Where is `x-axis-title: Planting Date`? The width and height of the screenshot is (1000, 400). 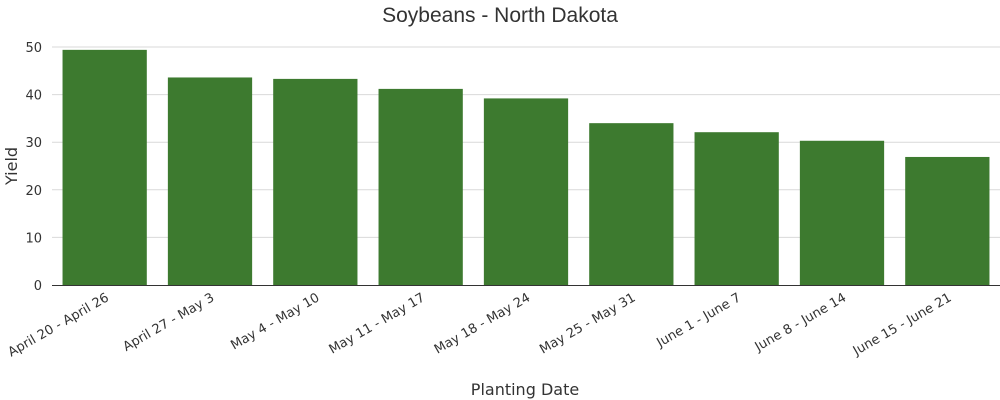 x-axis-title: Planting Date is located at coordinates (525, 389).